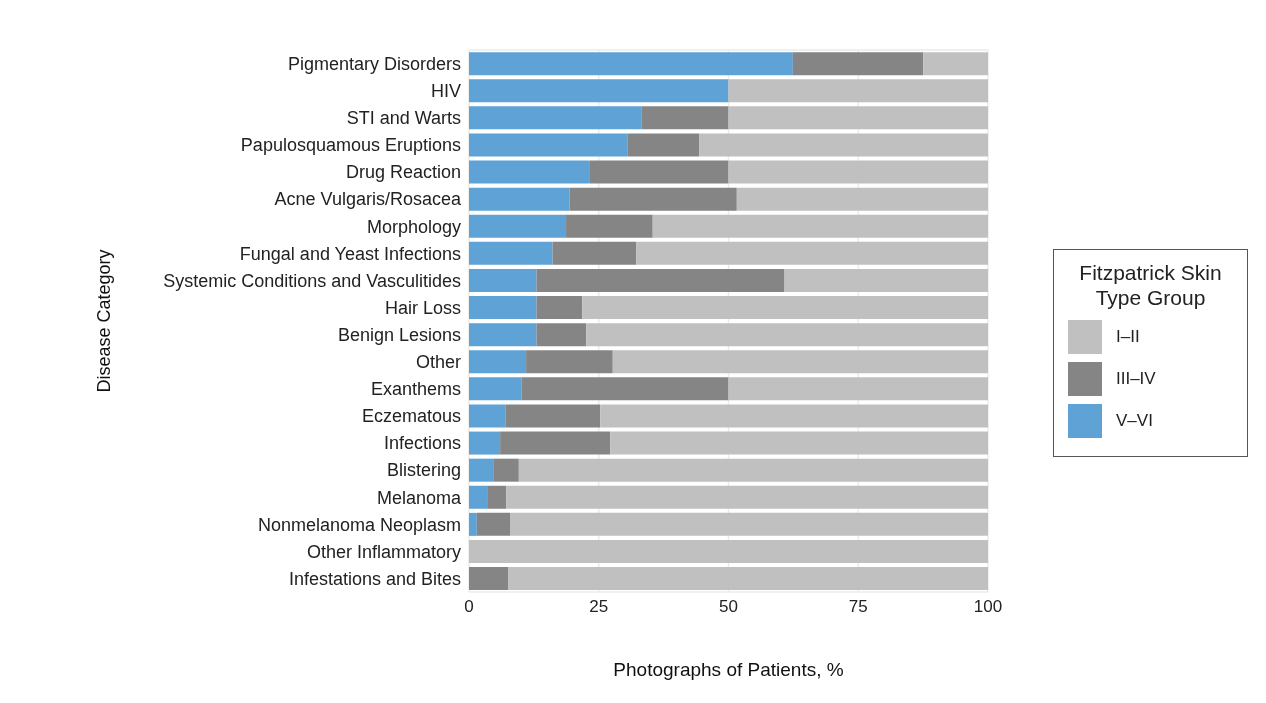 This screenshot has width=1266, height=703. I want to click on y-tick-label: Benign Lesions, so click(399, 334).